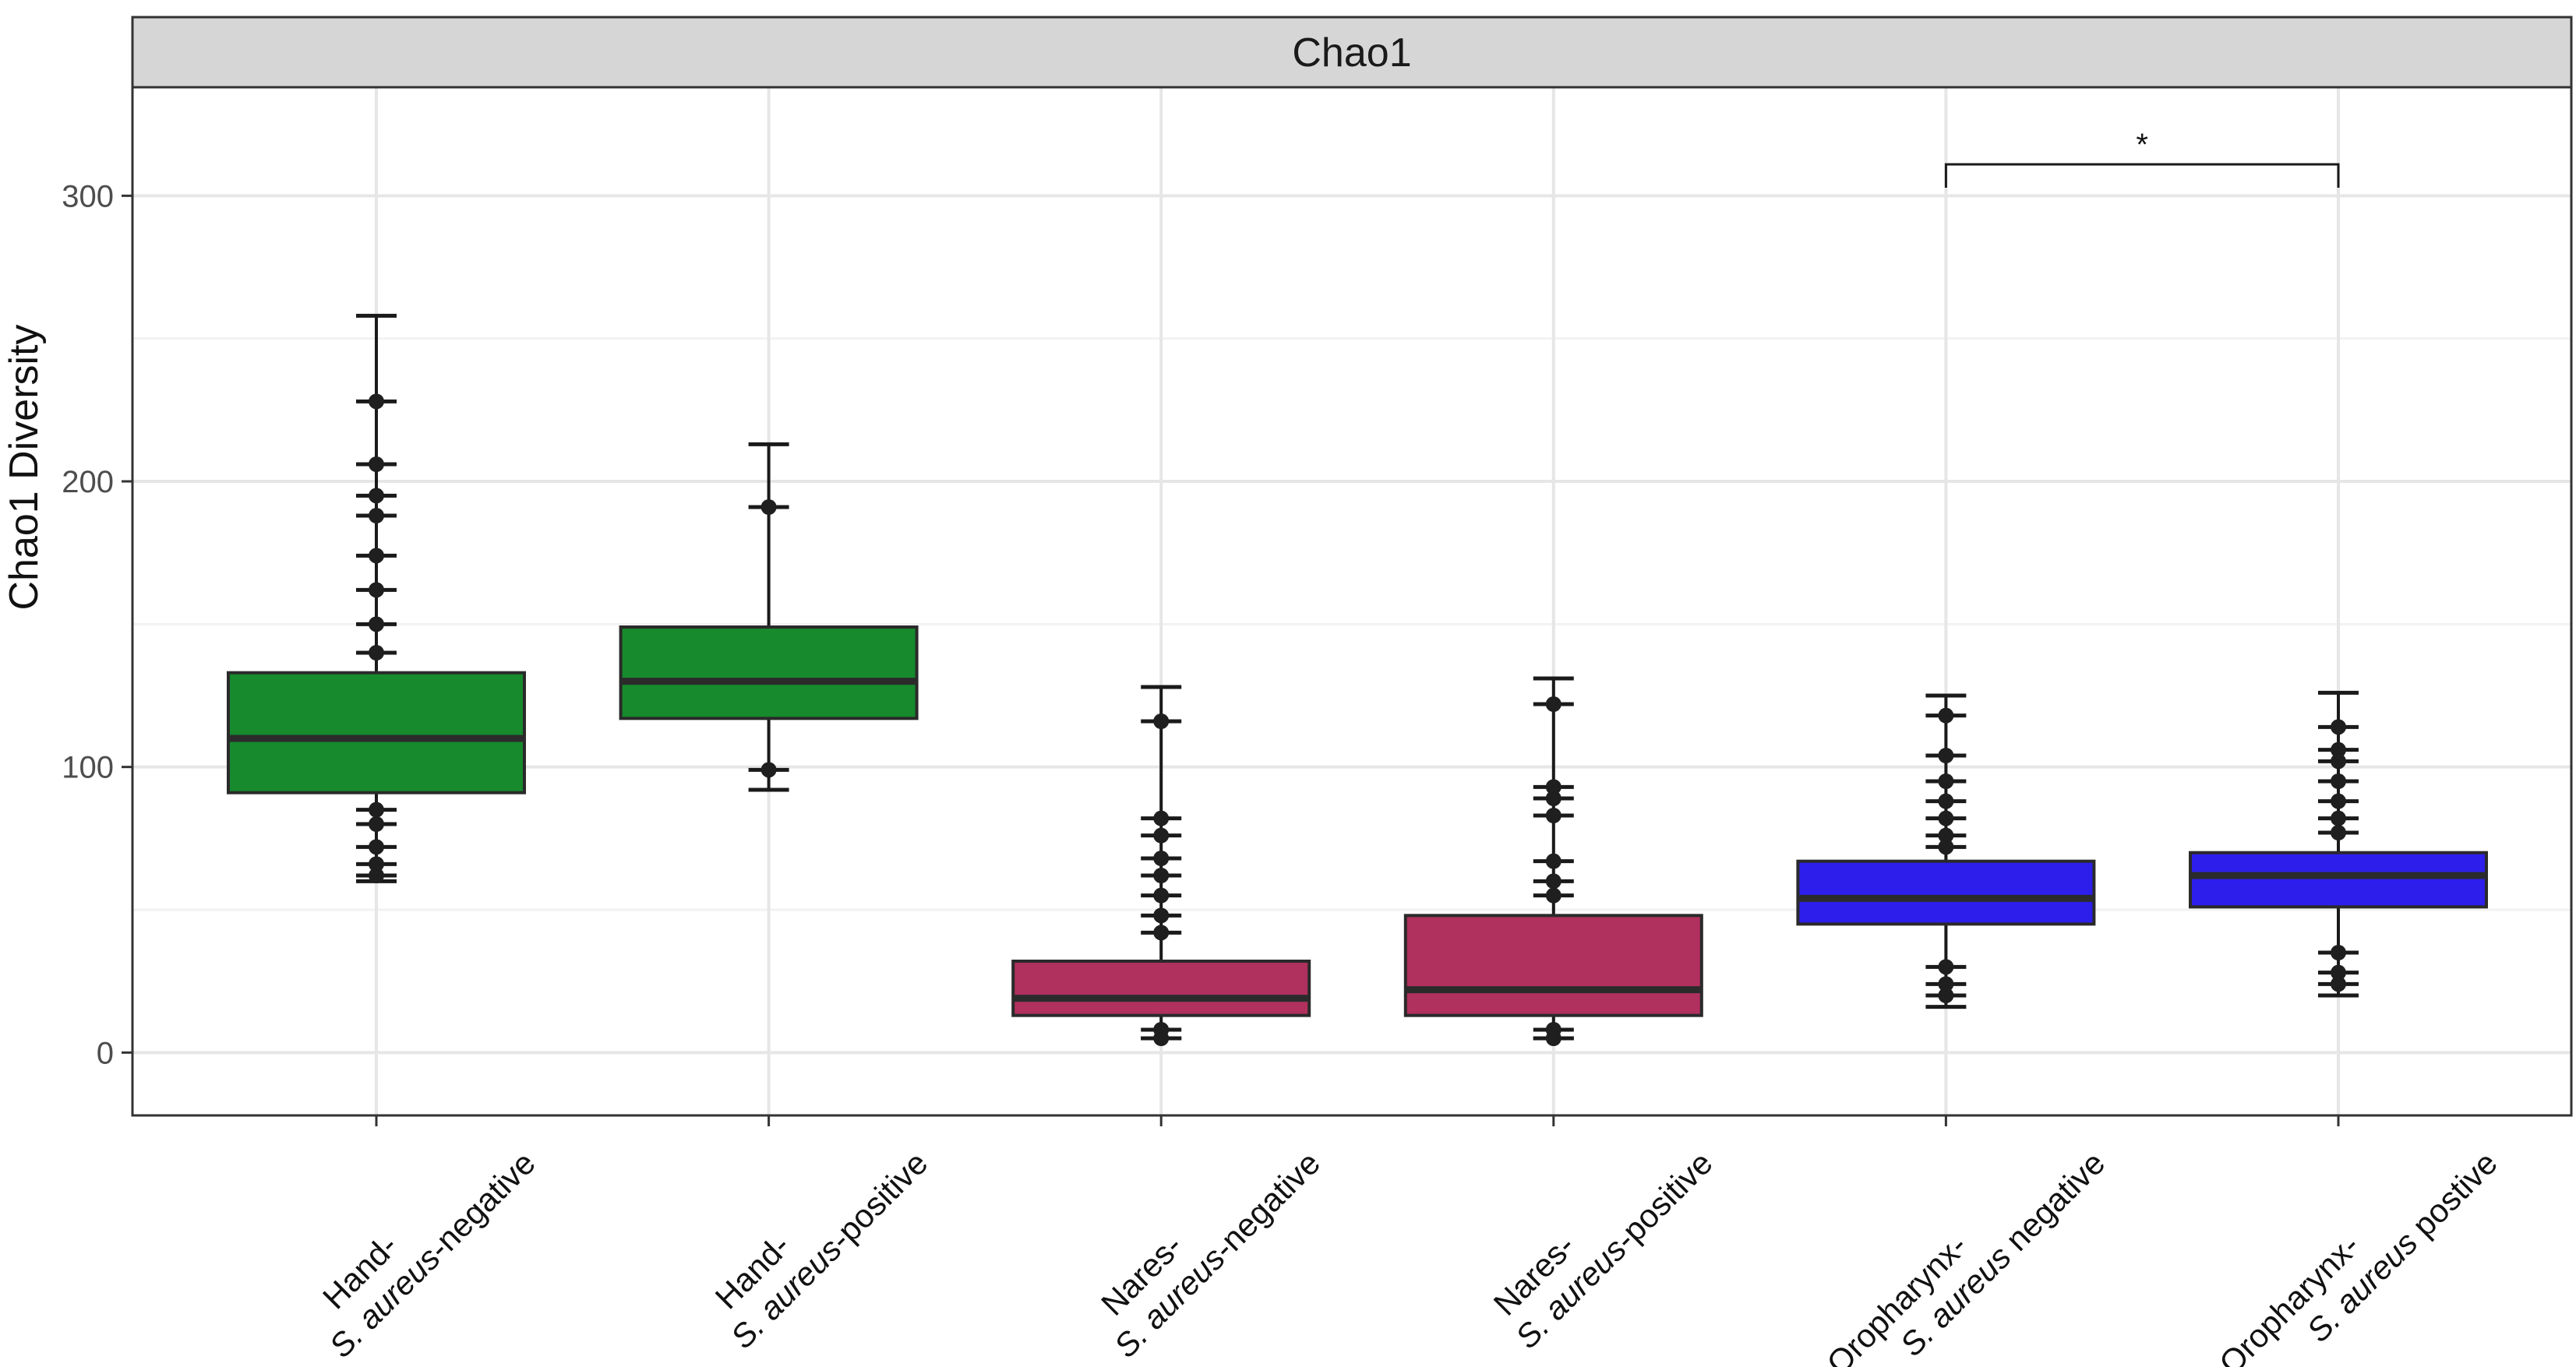 This screenshot has height=1367, width=2576. I want to click on significance-label: *, so click(2142, 145).